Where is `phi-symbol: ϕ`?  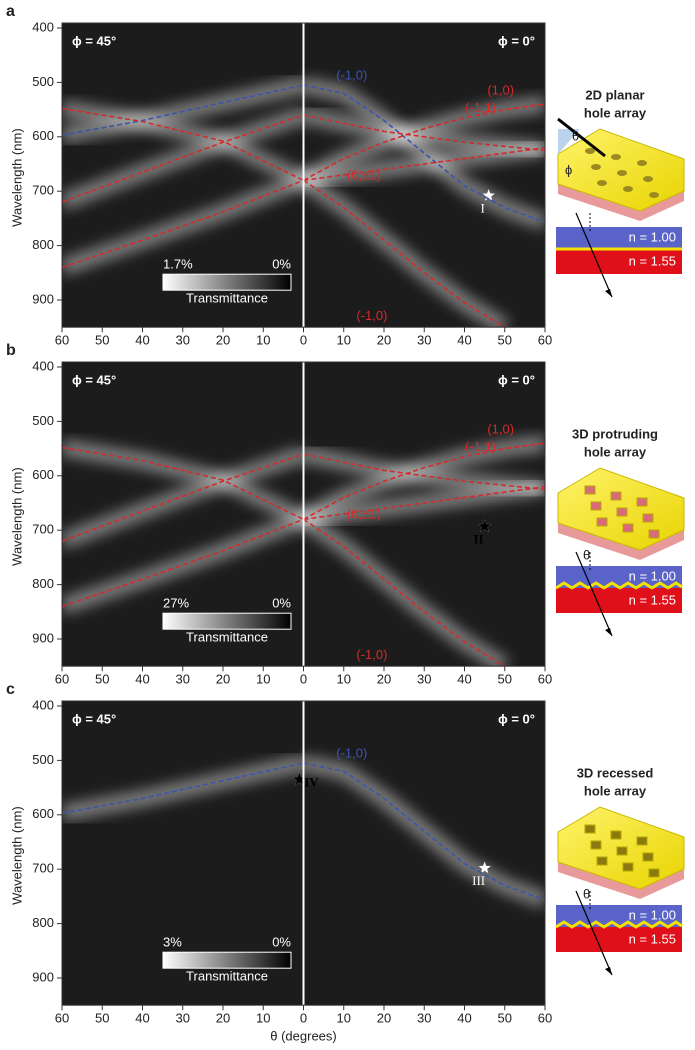 phi-symbol: ϕ is located at coordinates (568, 169).